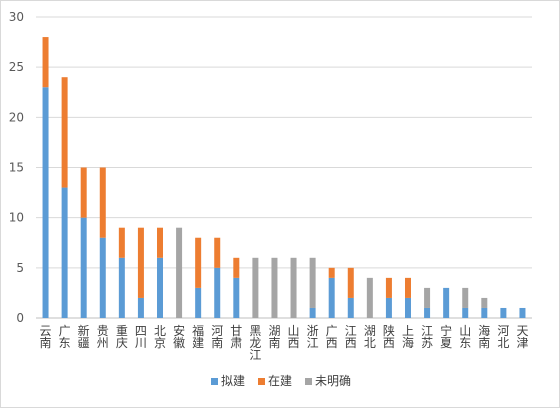 This screenshot has width=560, height=412. What do you see at coordinates (20, 318) in the screenshot?
I see `y-tick-label: 0` at bounding box center [20, 318].